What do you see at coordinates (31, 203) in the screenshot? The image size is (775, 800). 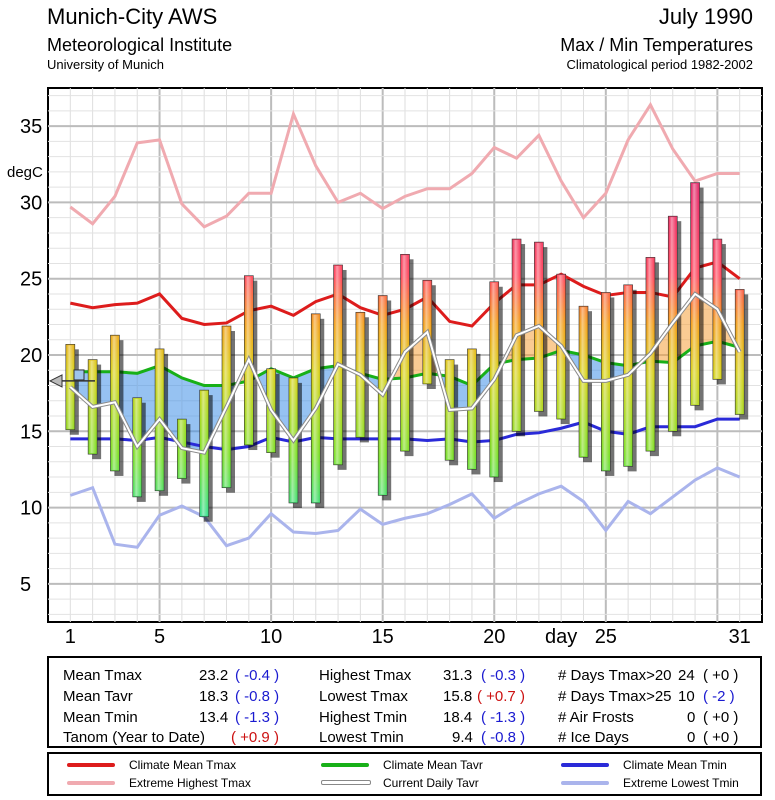 I see `y-tick-label: 30` at bounding box center [31, 203].